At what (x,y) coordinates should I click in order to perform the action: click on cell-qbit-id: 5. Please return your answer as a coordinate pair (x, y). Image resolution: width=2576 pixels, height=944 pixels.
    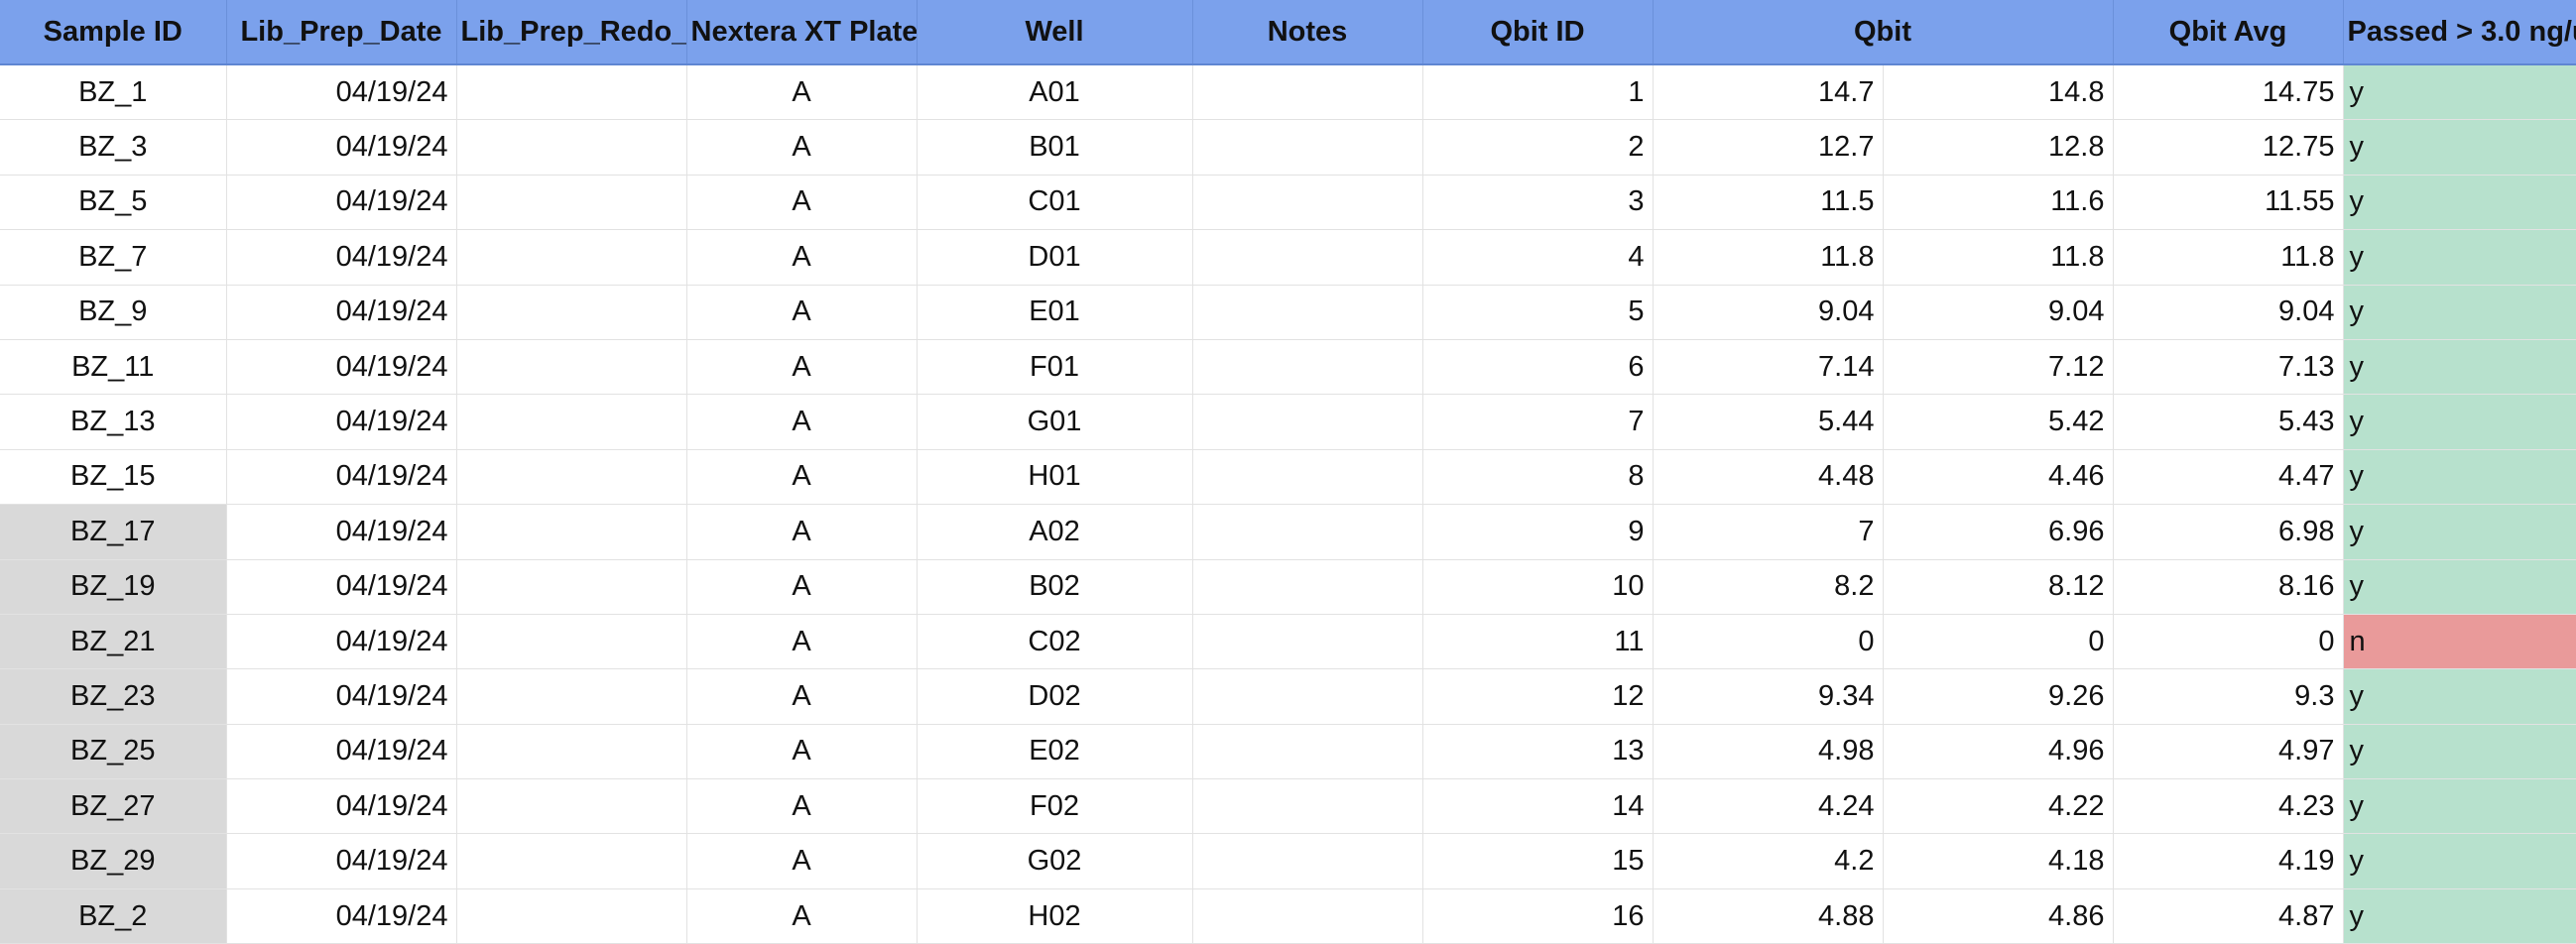
    Looking at the image, I should click on (1538, 312).